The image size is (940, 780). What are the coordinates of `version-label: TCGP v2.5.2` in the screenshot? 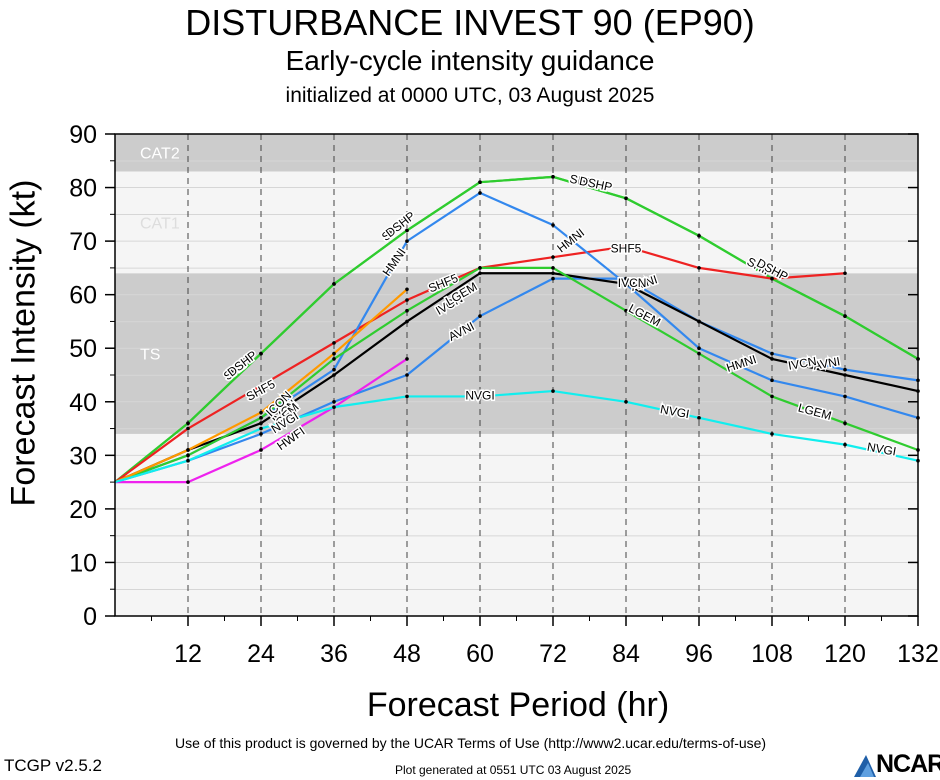 It's located at (53, 765).